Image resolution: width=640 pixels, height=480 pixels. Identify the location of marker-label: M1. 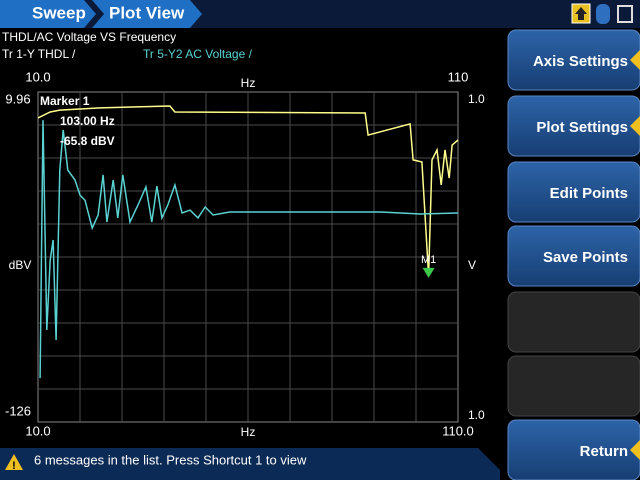
(428, 260).